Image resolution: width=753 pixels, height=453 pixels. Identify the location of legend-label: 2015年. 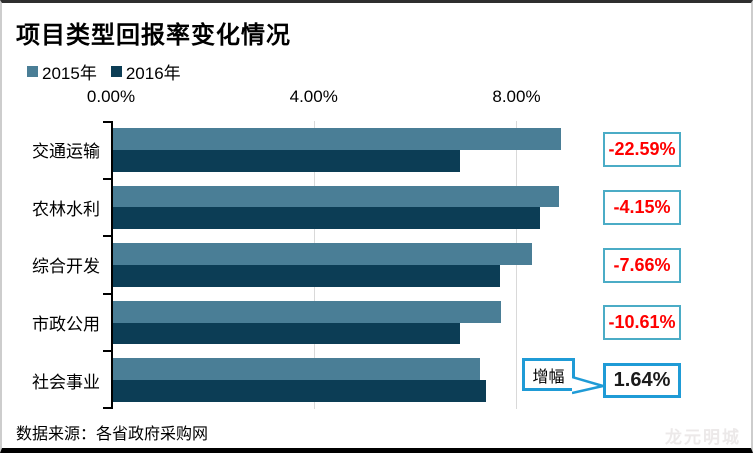
(69, 73).